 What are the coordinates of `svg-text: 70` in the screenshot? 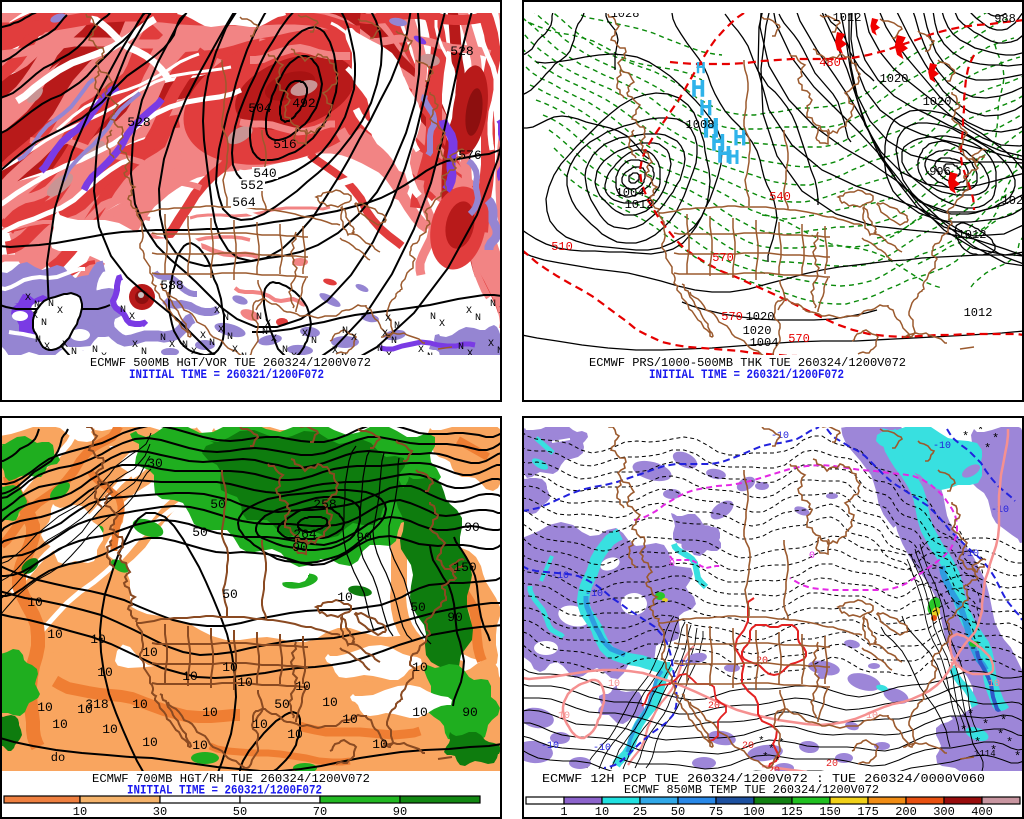 It's located at (320, 812).